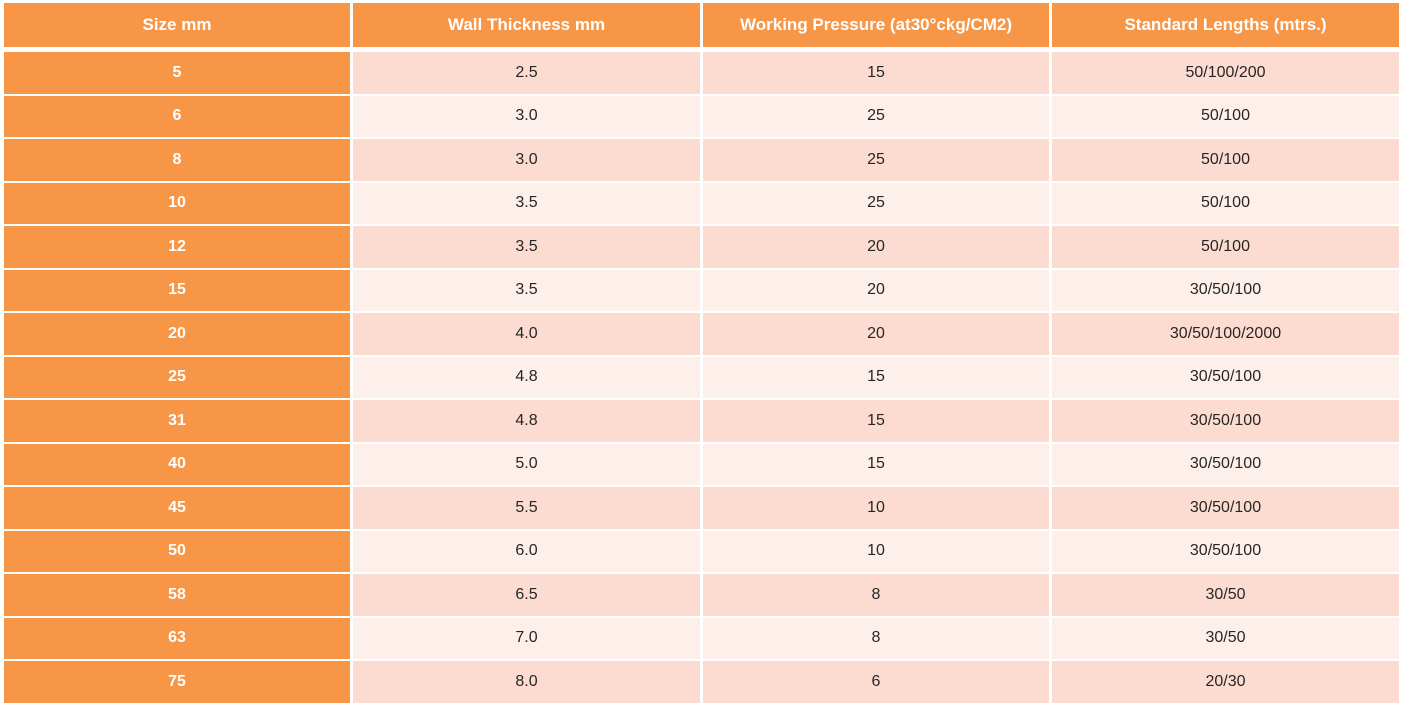 Image resolution: width=1405 pixels, height=705 pixels. What do you see at coordinates (701, 116) in the screenshot?
I see `table-row: 6 3.0 25 50/100` at bounding box center [701, 116].